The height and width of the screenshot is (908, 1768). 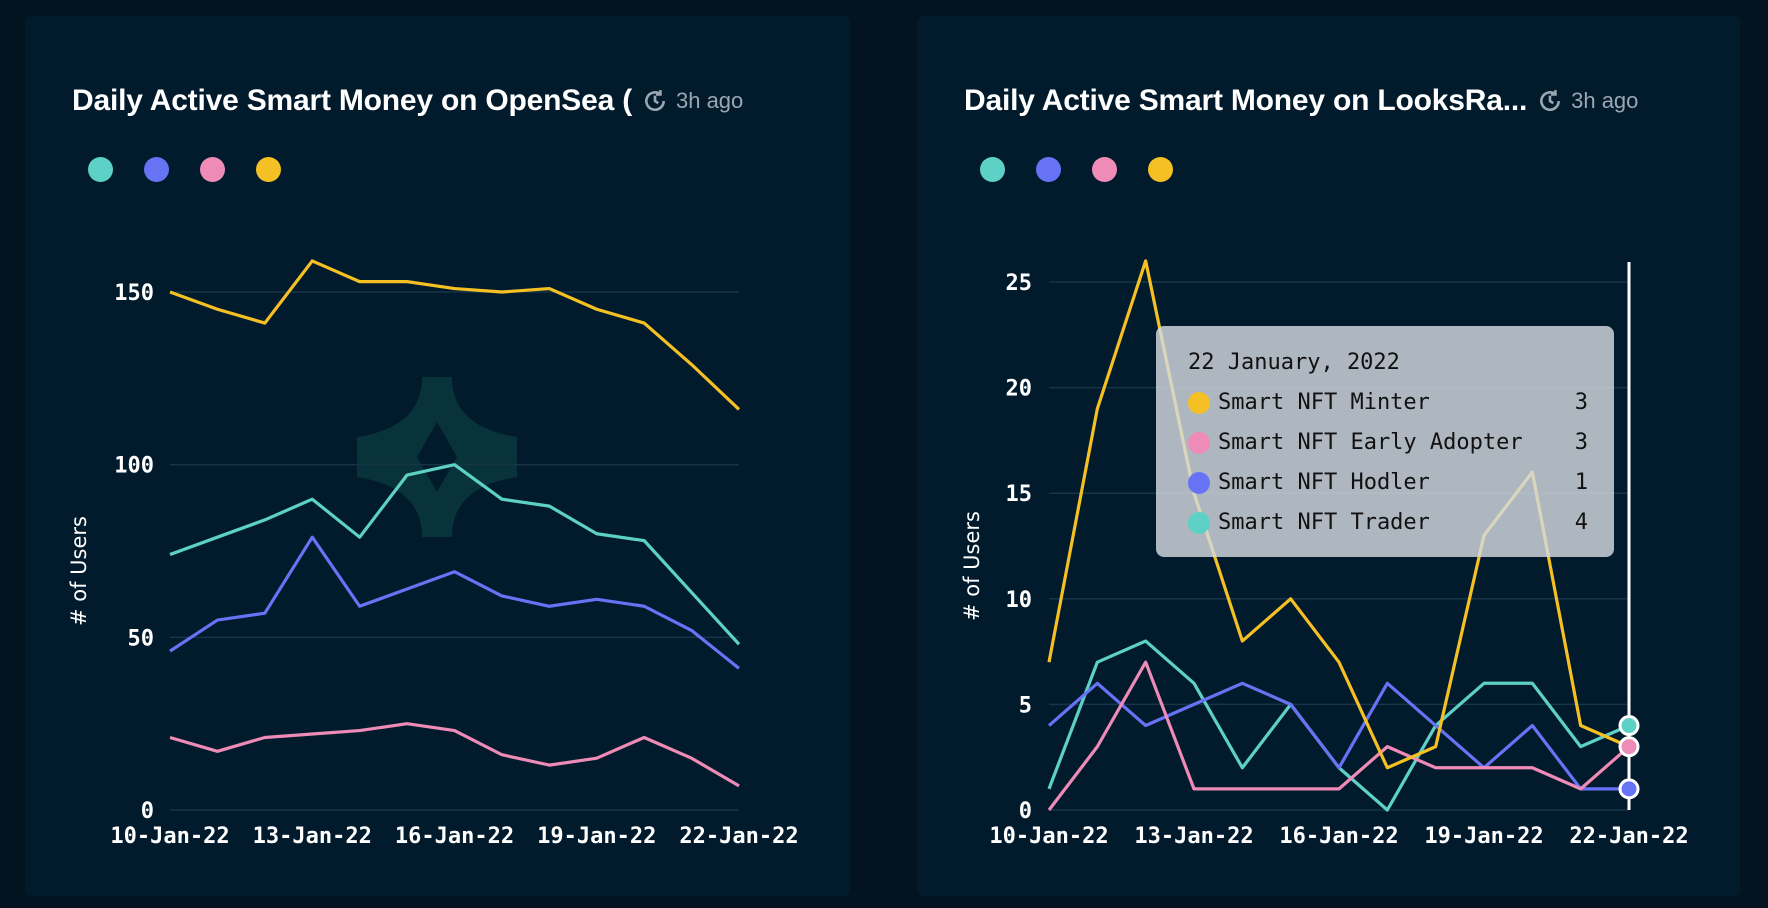 What do you see at coordinates (1581, 482) in the screenshot?
I see `tooltip-value: 1` at bounding box center [1581, 482].